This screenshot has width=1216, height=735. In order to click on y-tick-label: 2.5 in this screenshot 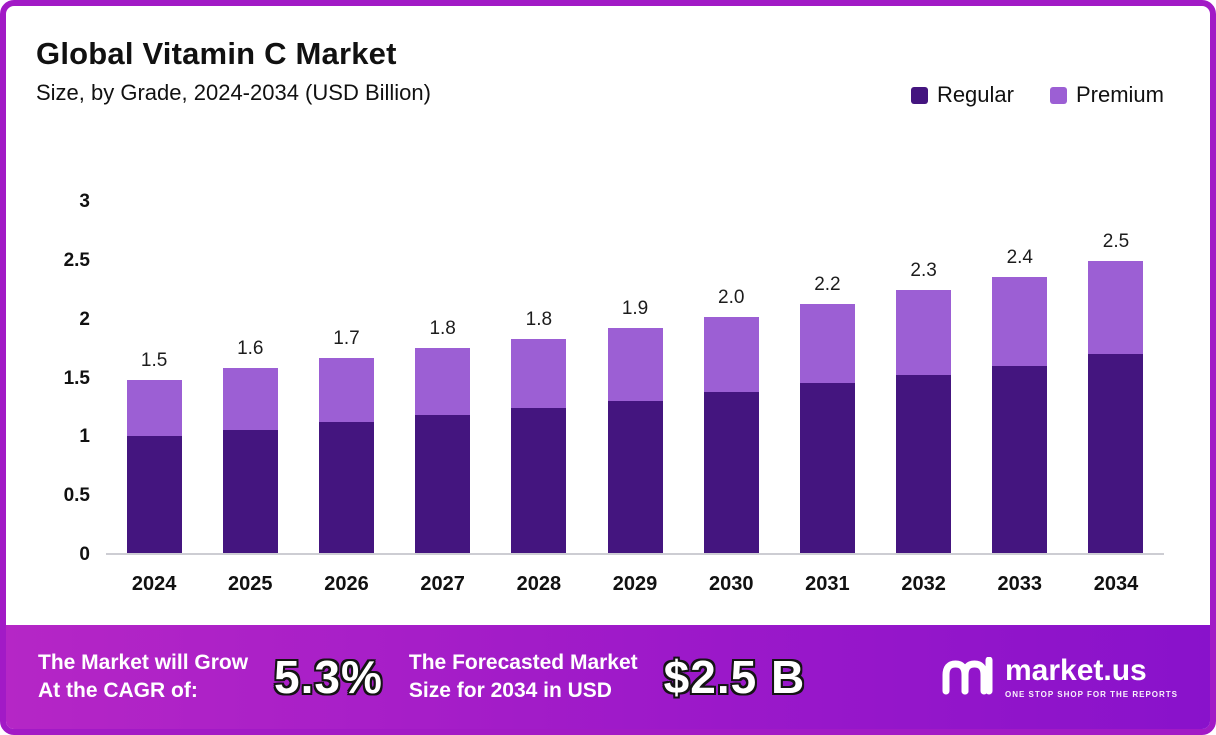, I will do `click(76, 260)`.